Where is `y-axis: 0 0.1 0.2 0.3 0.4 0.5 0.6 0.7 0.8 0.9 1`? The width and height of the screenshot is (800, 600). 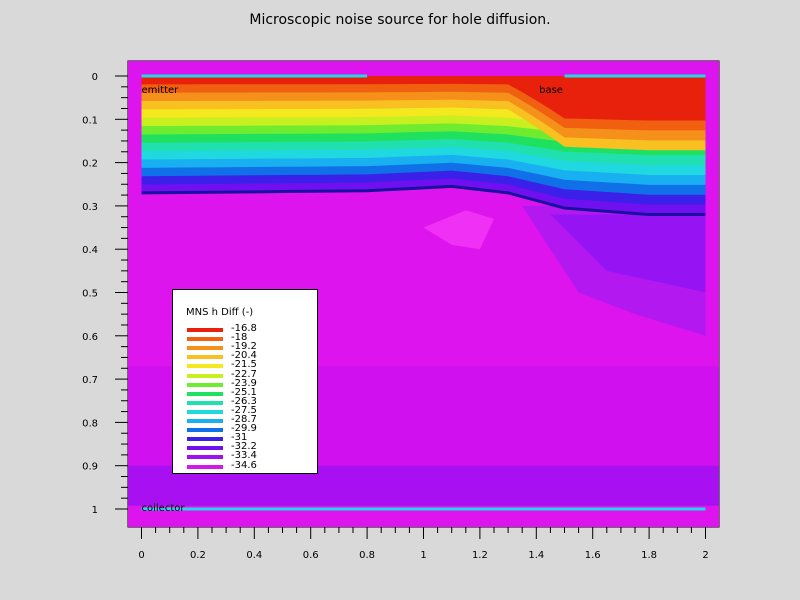
y-axis: 0 0.1 0.2 0.3 0.4 0.5 0.6 0.7 0.8 0.9 1 is located at coordinates (105, 294).